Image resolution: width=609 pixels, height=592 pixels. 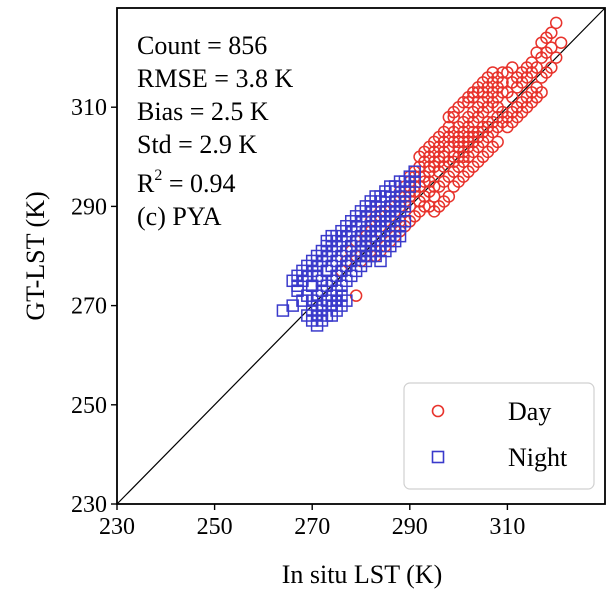 I want to click on bias-annotation: Bias = 2.5 K, so click(x=203, y=111).